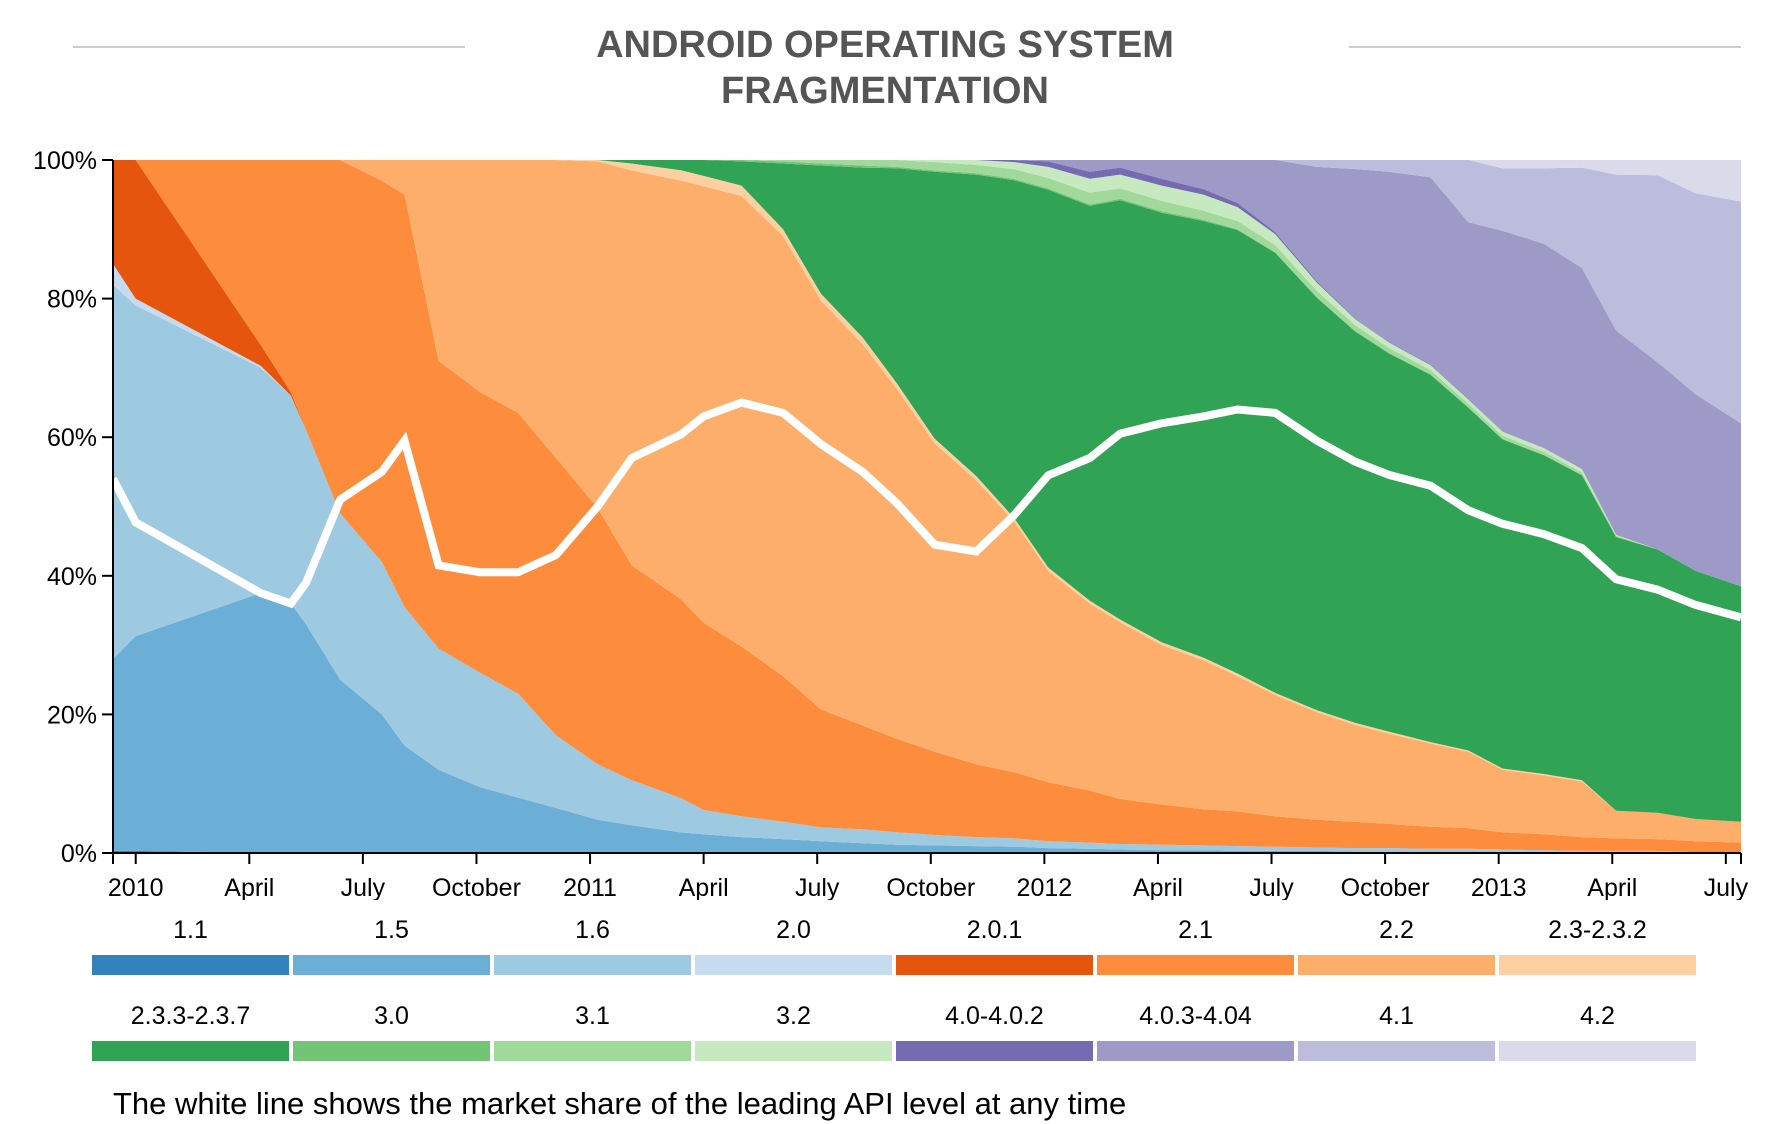 The image size is (1770, 1124). What do you see at coordinates (190, 930) in the screenshot?
I see `legend-label: 1.1` at bounding box center [190, 930].